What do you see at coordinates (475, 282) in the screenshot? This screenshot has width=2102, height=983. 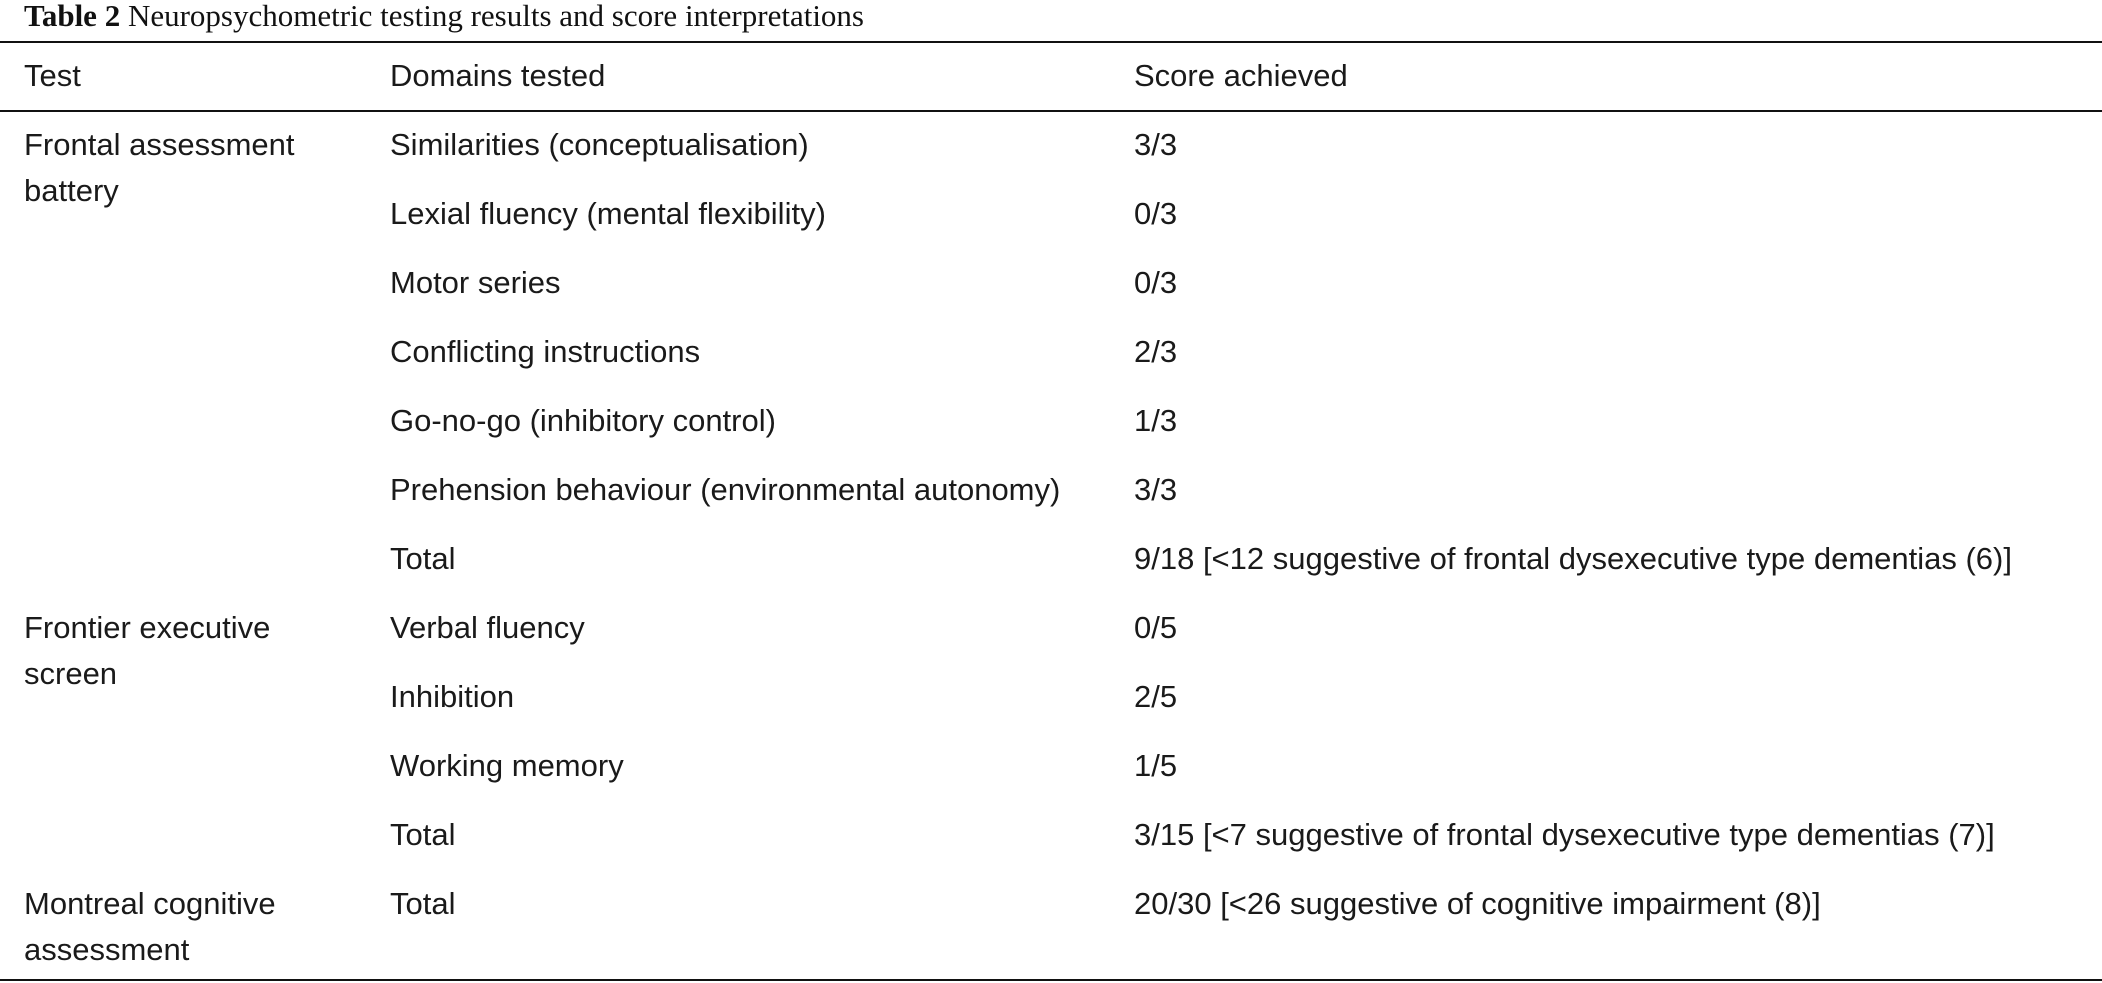 I see `domain-cell: Motor series` at bounding box center [475, 282].